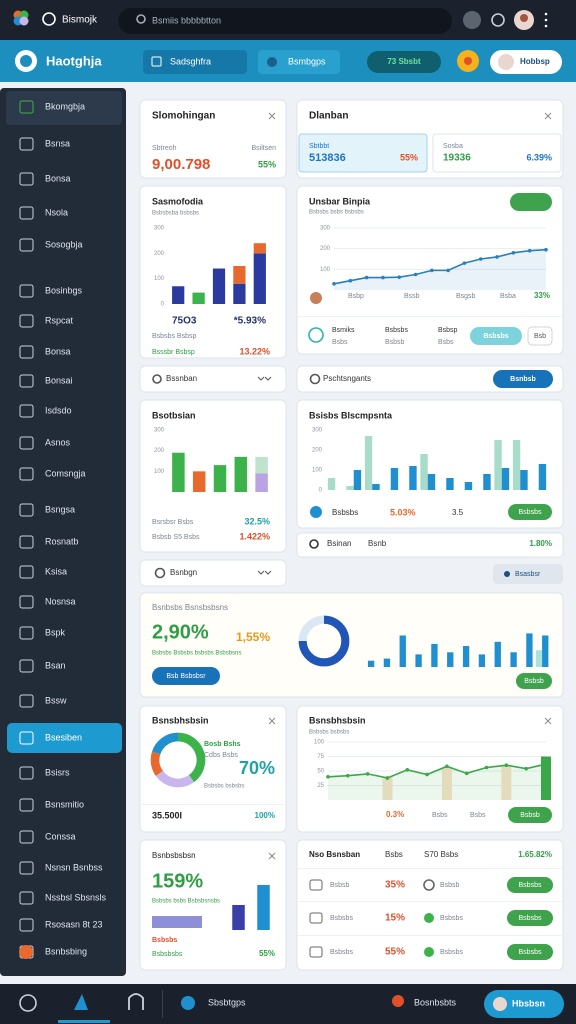 This screenshot has width=576, height=1024. Describe the element at coordinates (60, 509) in the screenshot. I see `sidebar-item: Bsngsa` at that location.